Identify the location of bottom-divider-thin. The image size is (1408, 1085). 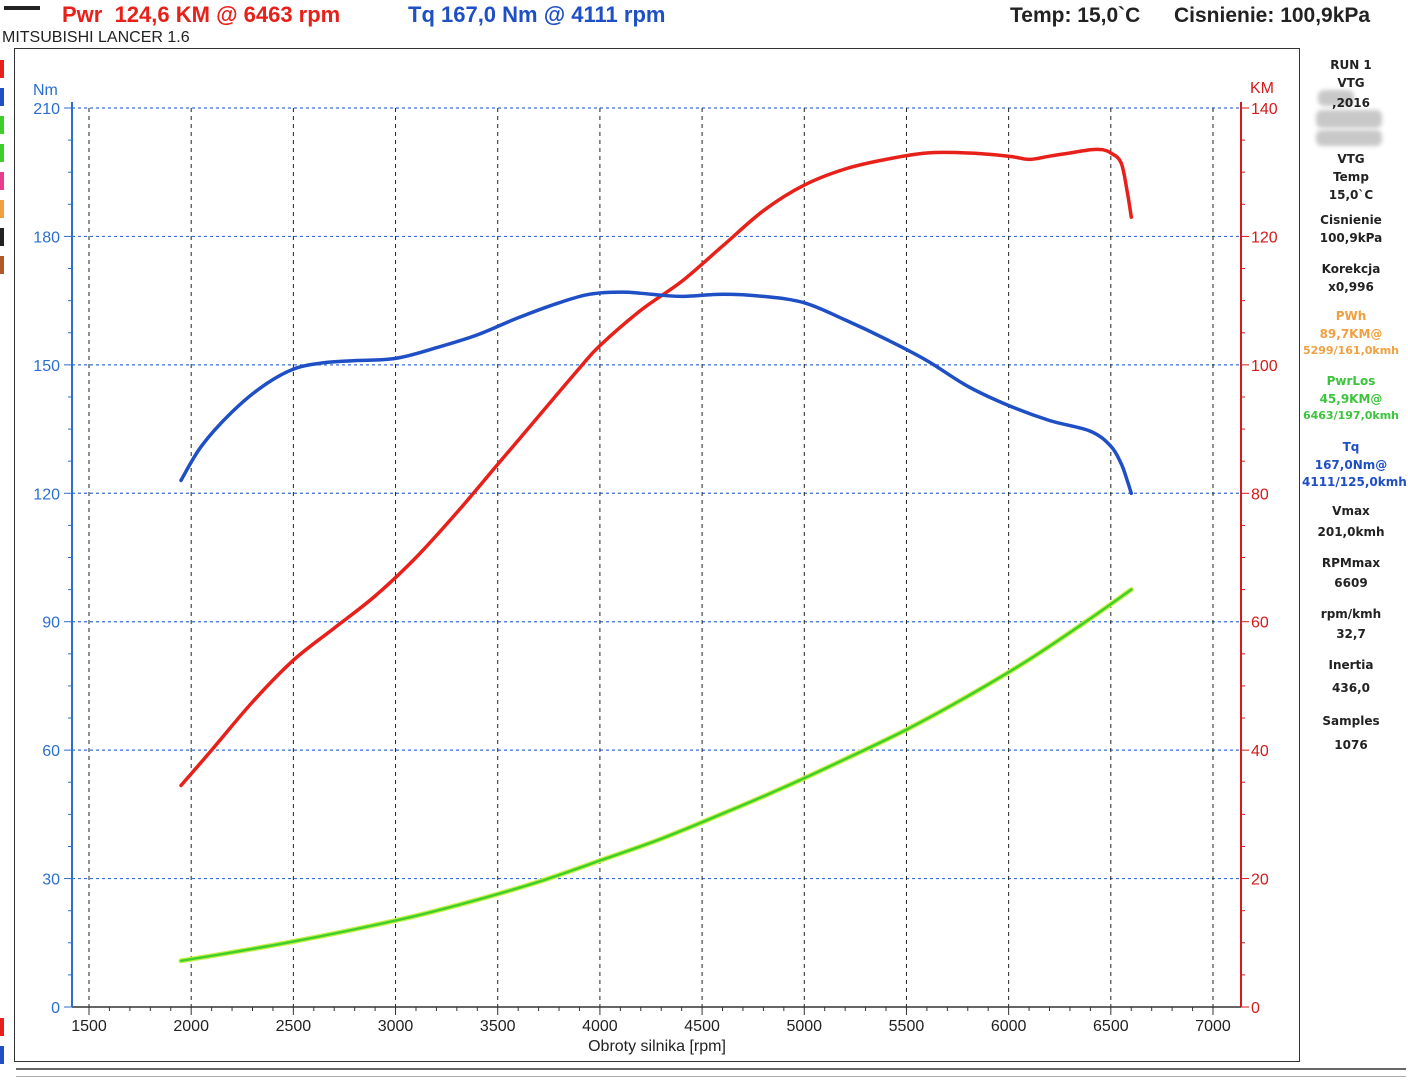
(711, 1076).